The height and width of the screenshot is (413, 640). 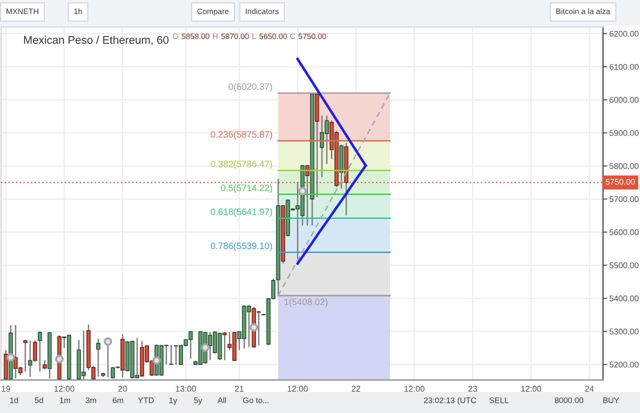 I want to click on text: SELL, so click(x=499, y=400).